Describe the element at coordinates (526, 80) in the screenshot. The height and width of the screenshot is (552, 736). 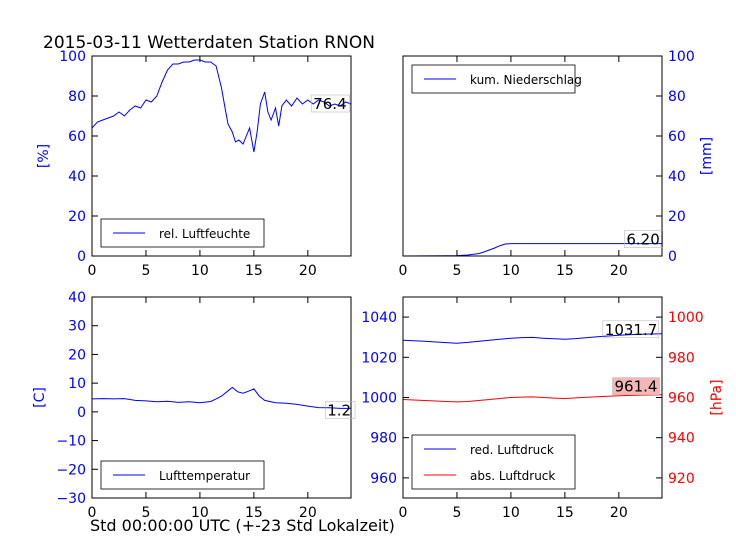
I see `legend-label: kum. Niederschlag` at that location.